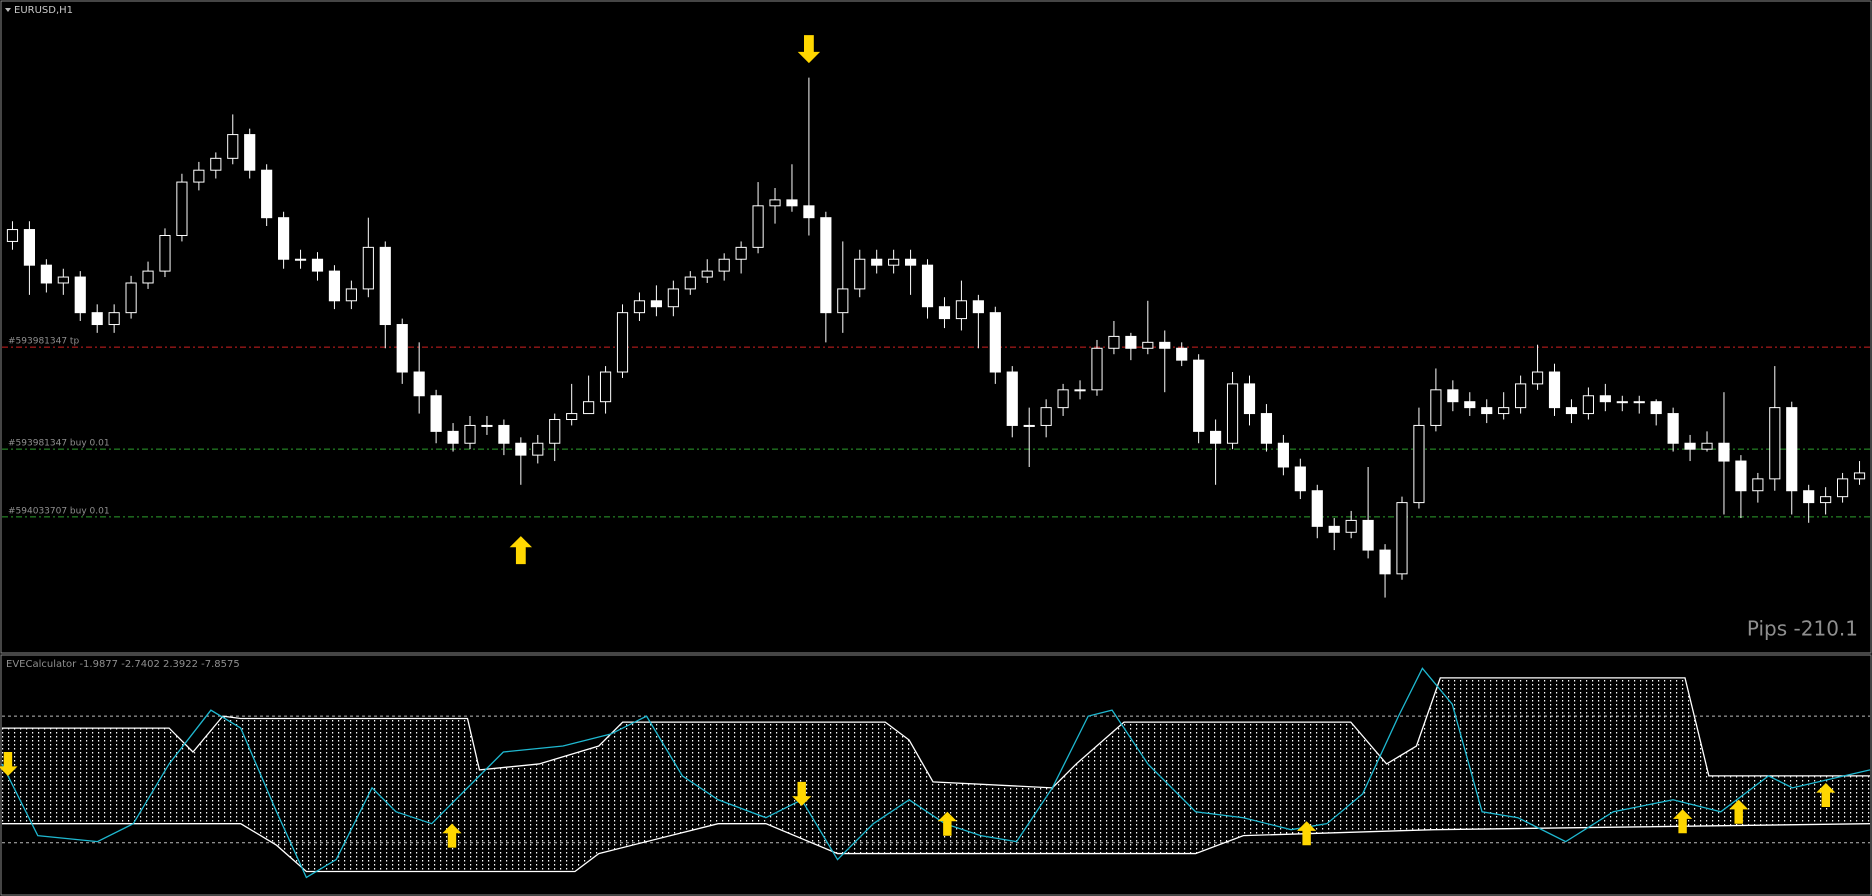 The image size is (1872, 896). I want to click on symbol-title: EURUSD,H1, so click(43, 10).